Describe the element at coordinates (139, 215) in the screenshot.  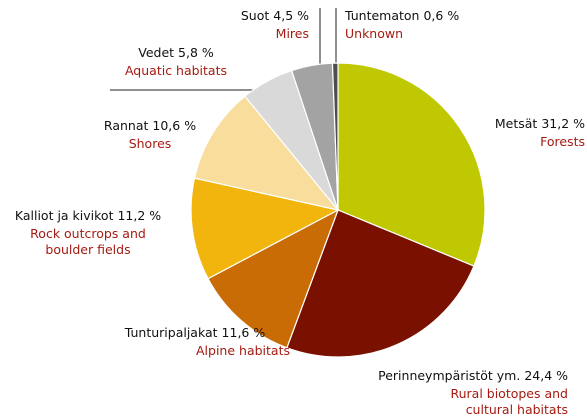
I see `value-label: 11,2 %` at that location.